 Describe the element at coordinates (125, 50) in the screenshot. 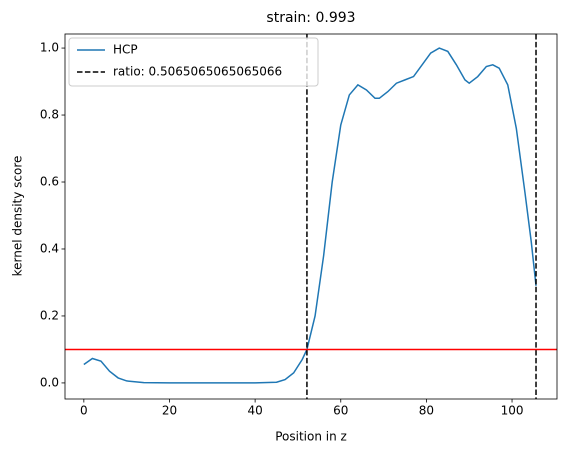

I see `legend-label: HCP` at that location.